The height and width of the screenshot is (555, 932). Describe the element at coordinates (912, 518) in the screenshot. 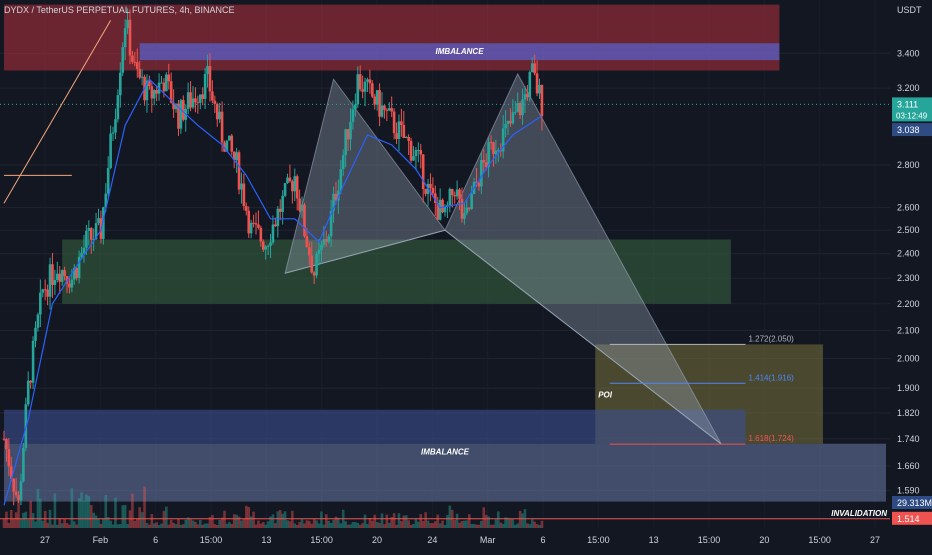

I see `invalidation-badge` at that location.